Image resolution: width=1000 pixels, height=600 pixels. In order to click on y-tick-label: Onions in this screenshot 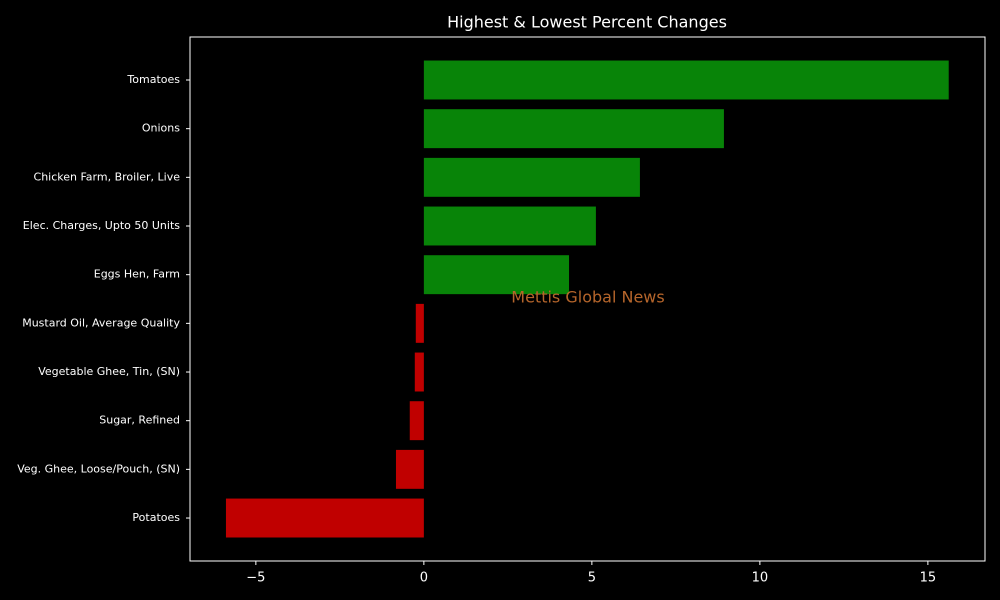, I will do `click(161, 128)`.